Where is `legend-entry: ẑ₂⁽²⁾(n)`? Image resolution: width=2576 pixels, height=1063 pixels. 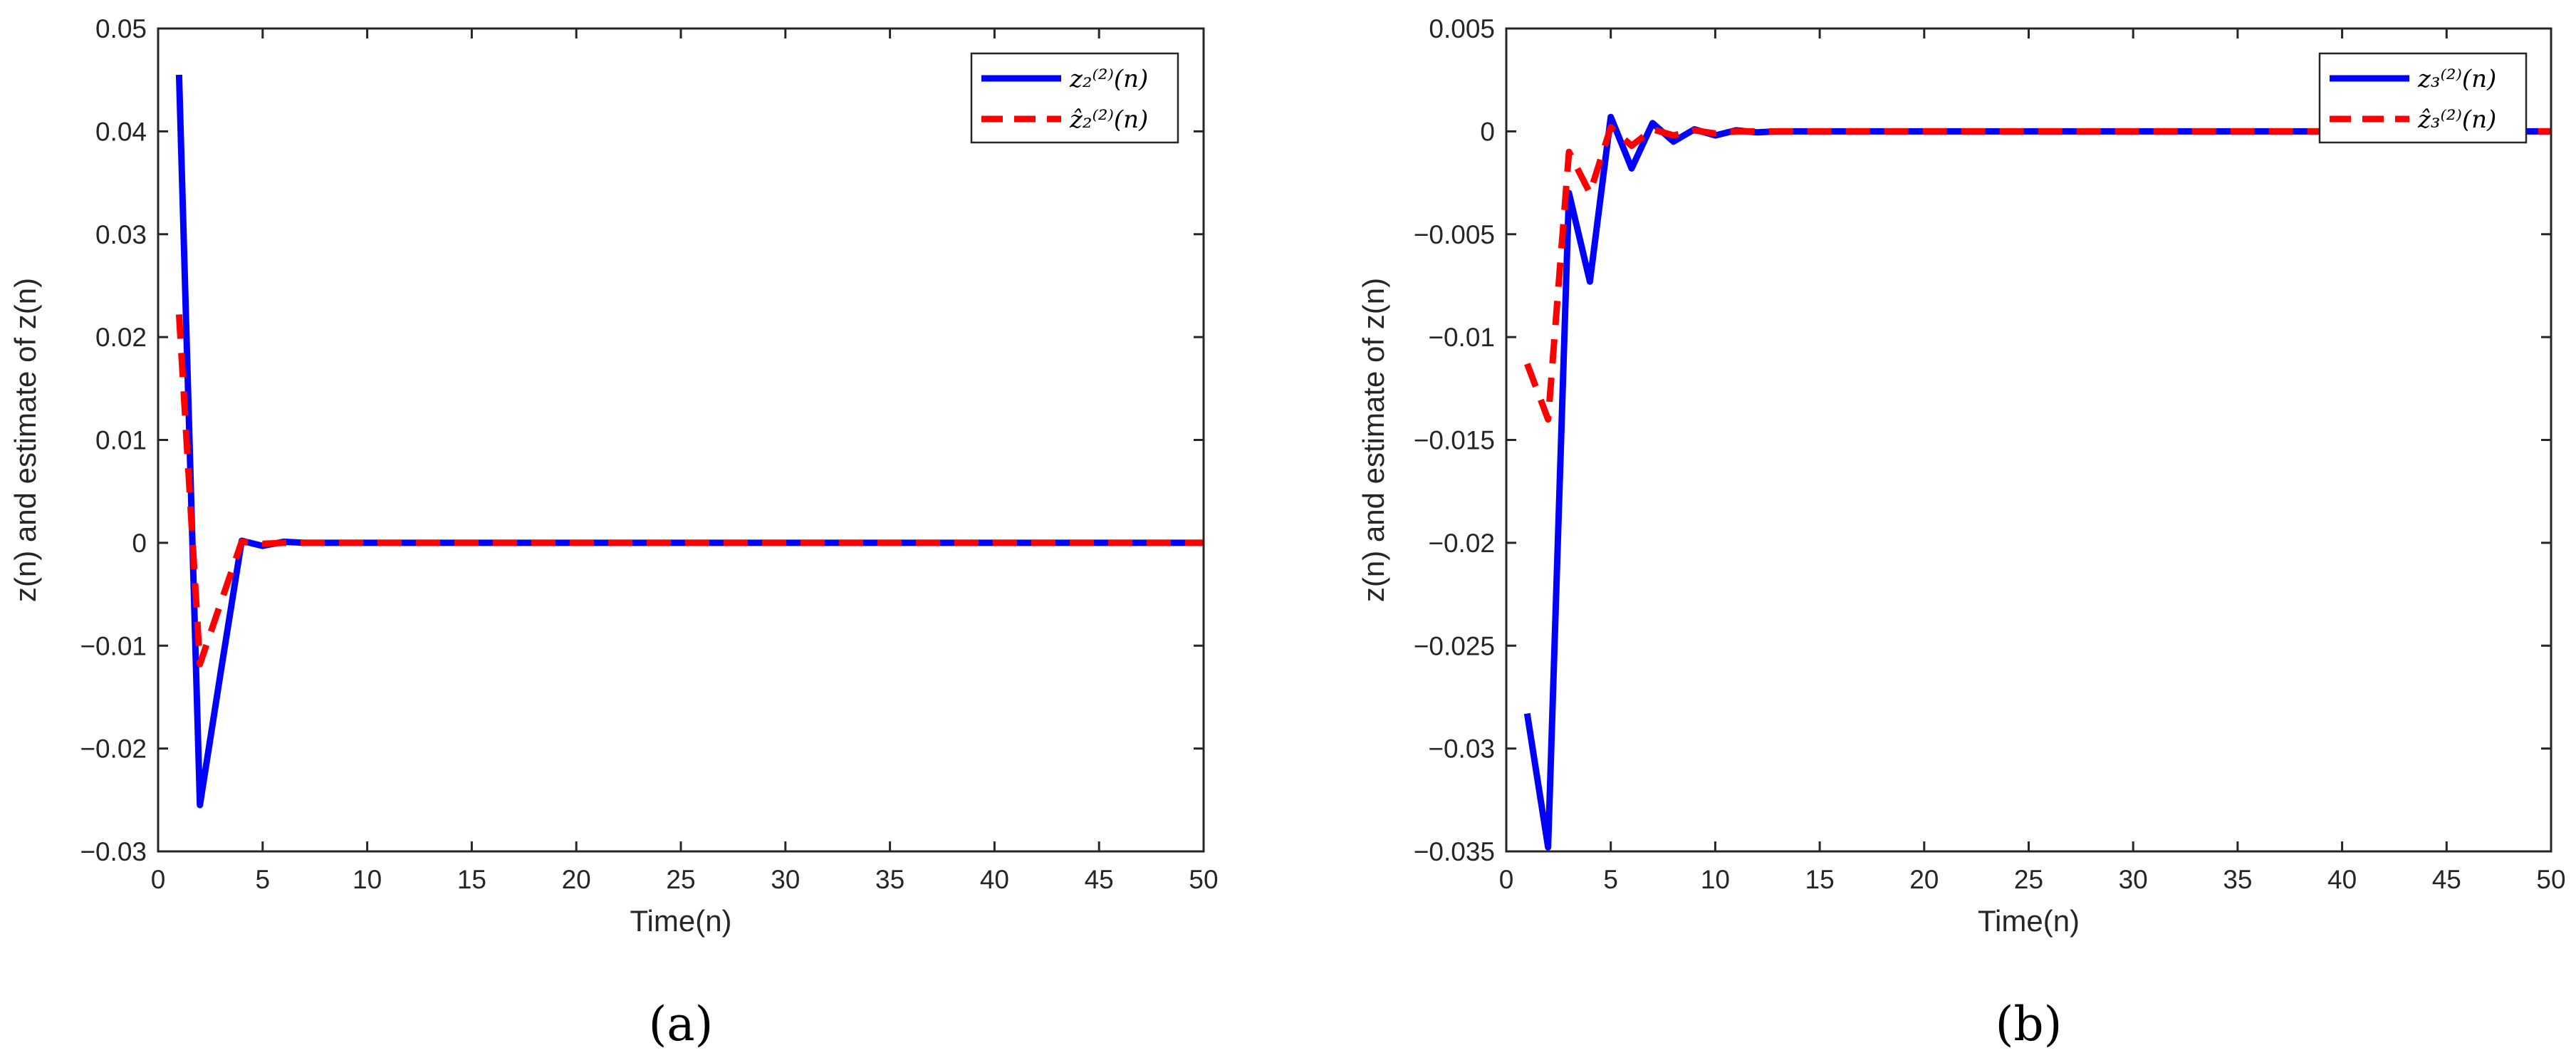
legend-entry: ẑ₂⁽²⁾(n) is located at coordinates (1108, 119).